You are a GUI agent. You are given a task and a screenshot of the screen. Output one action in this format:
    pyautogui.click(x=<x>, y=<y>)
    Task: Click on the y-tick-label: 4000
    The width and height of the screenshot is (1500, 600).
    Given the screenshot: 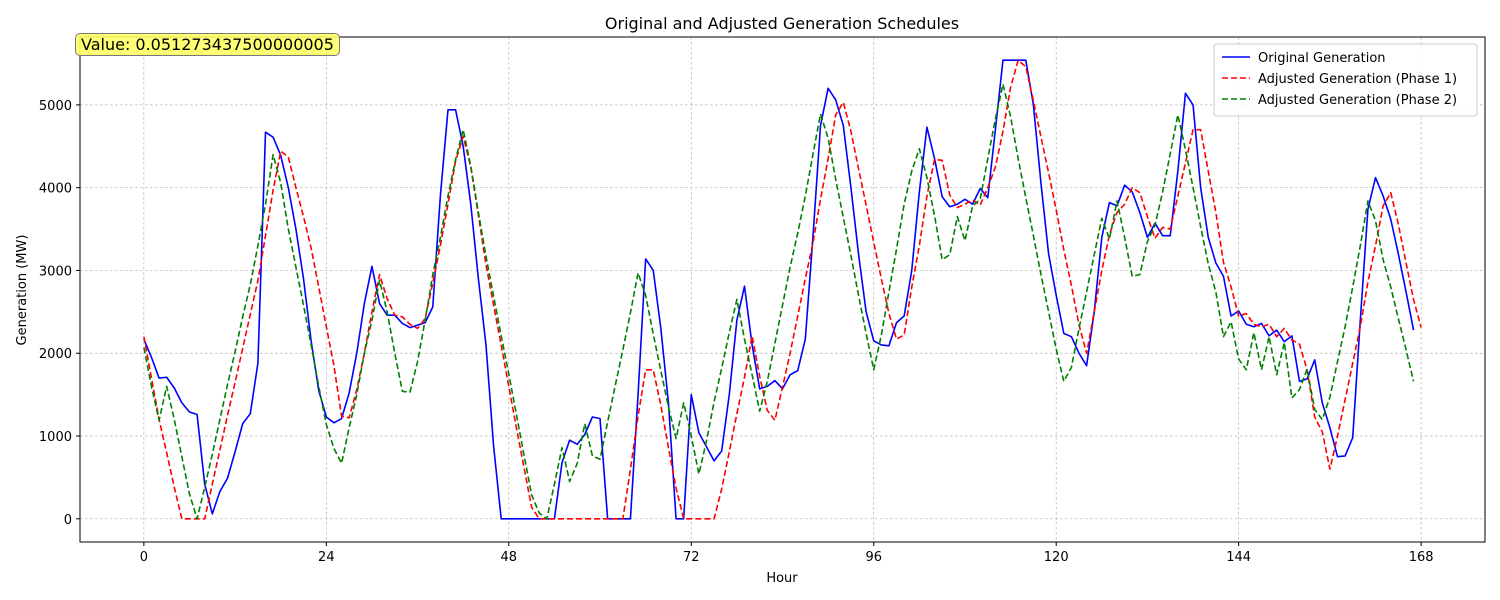 What is the action you would take?
    pyautogui.click(x=55, y=189)
    